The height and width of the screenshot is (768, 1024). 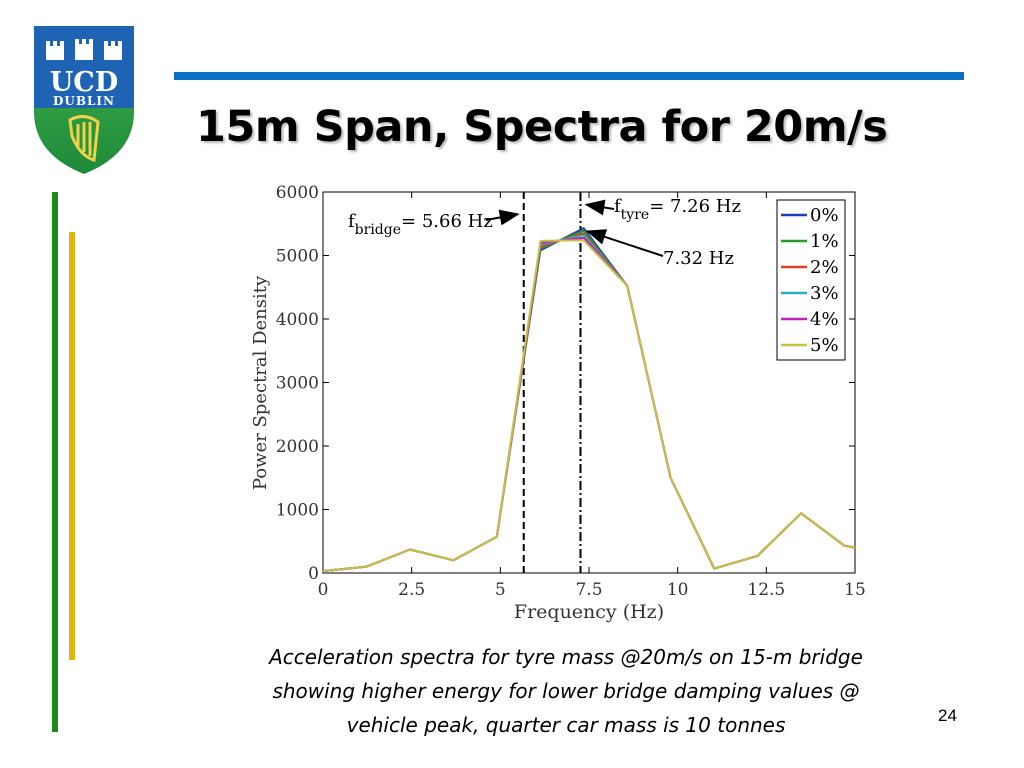 I want to click on x-tick-label: 12.5, so click(x=766, y=590).